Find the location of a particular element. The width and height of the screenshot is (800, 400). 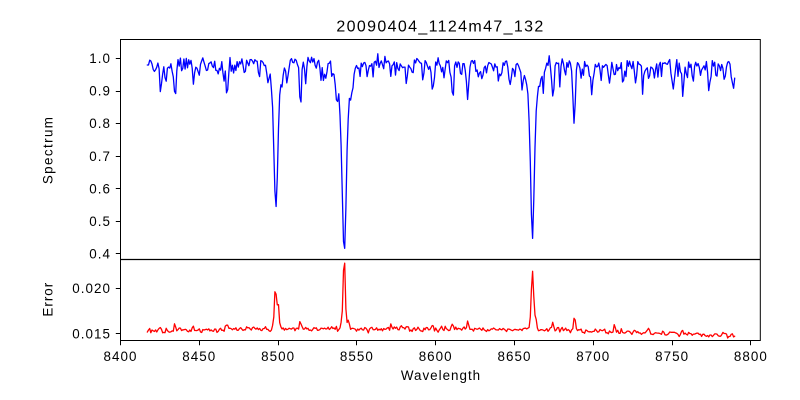

svg-text: 0.5 is located at coordinates (100, 221).